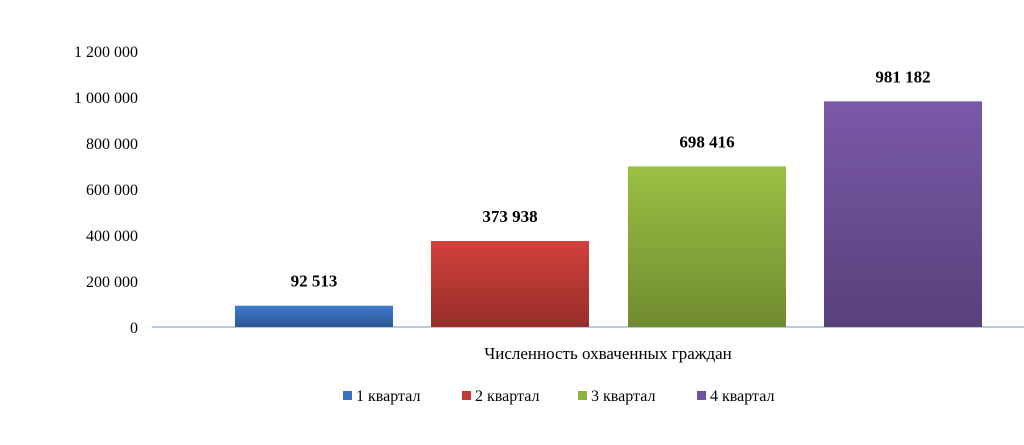 This screenshot has height=445, width=1024. Describe the element at coordinates (558, 396) in the screenshot. I see `legend: 1 квартал 2 квартал 3 квартал 4 квартал` at that location.